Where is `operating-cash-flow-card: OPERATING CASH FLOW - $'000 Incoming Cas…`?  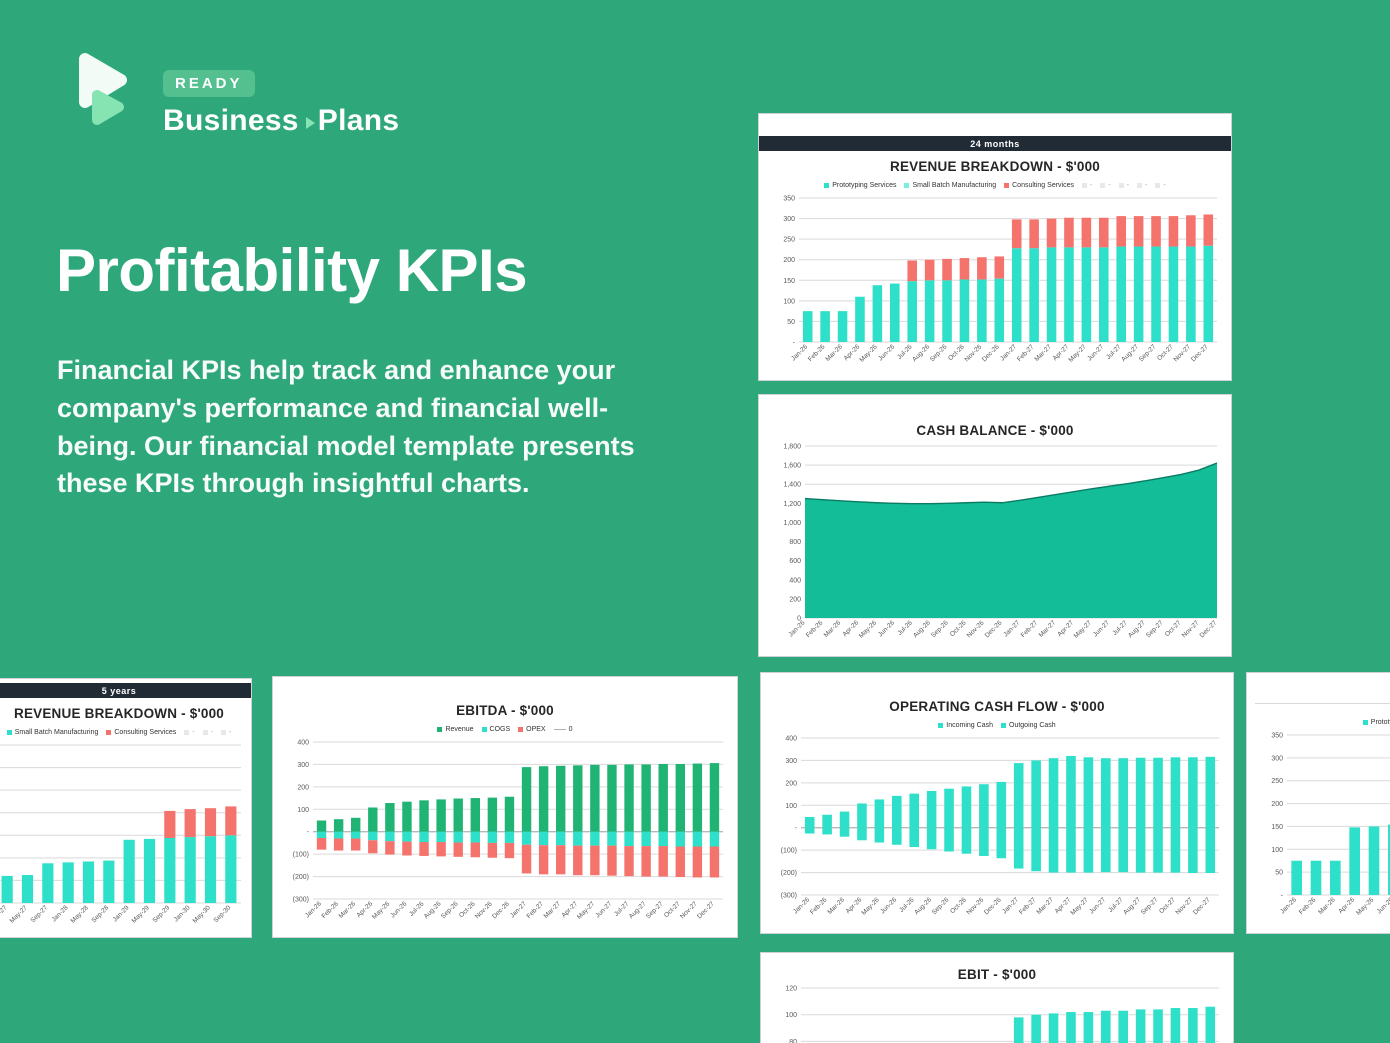 operating-cash-flow-card: OPERATING CASH FLOW - $'000 Incoming Cas… is located at coordinates (997, 803).